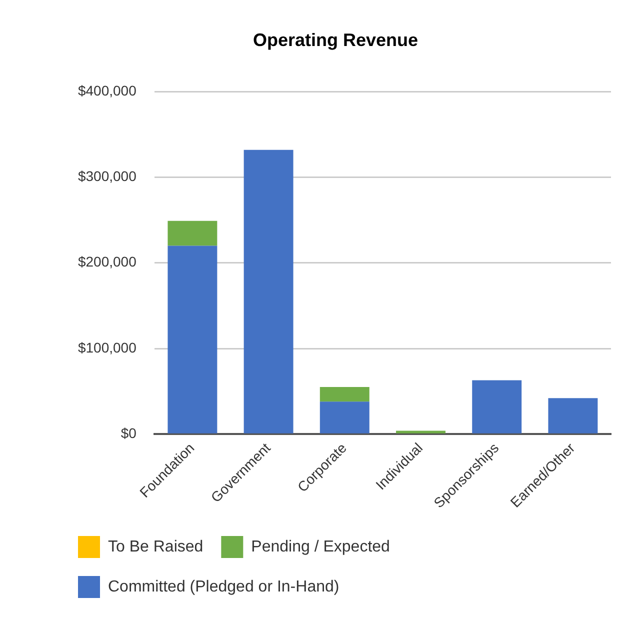  Describe the element at coordinates (156, 547) in the screenshot. I see `legend-label: To Be Raised` at that location.